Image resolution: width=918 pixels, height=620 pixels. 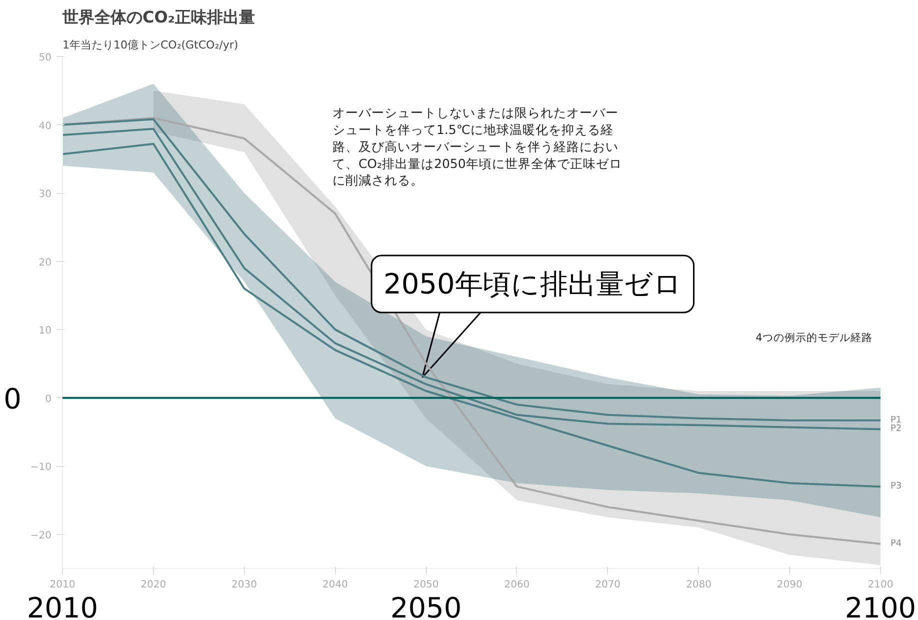 I want to click on x-tick-label: 2080, so click(x=699, y=585).